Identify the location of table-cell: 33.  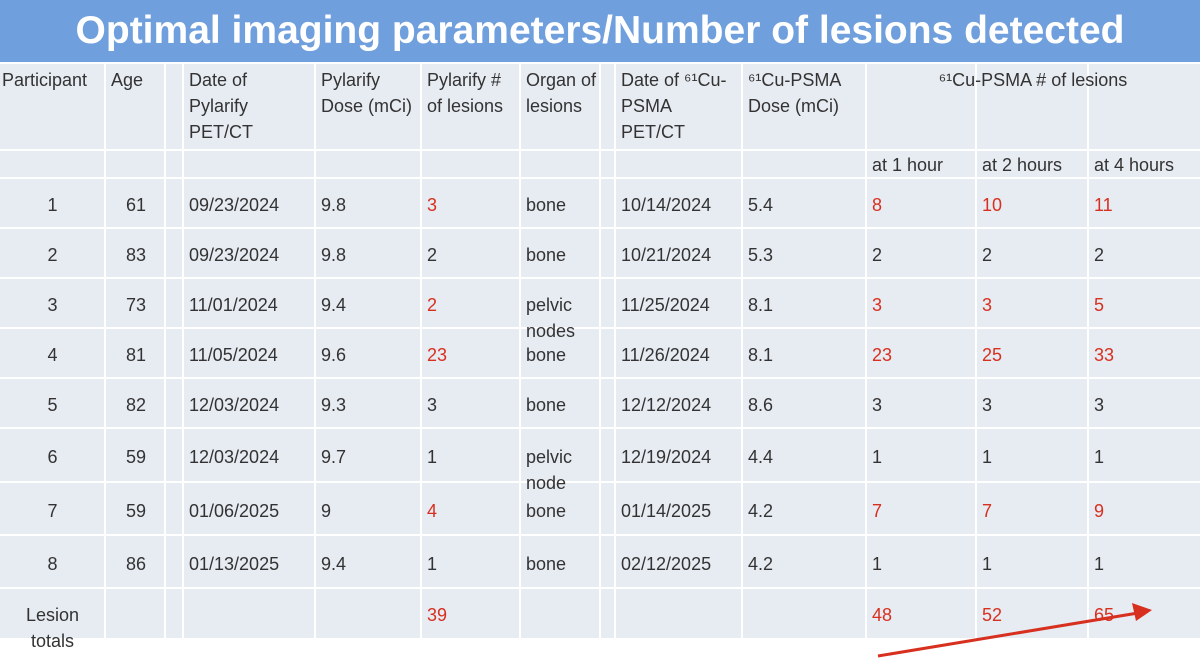
(1104, 355).